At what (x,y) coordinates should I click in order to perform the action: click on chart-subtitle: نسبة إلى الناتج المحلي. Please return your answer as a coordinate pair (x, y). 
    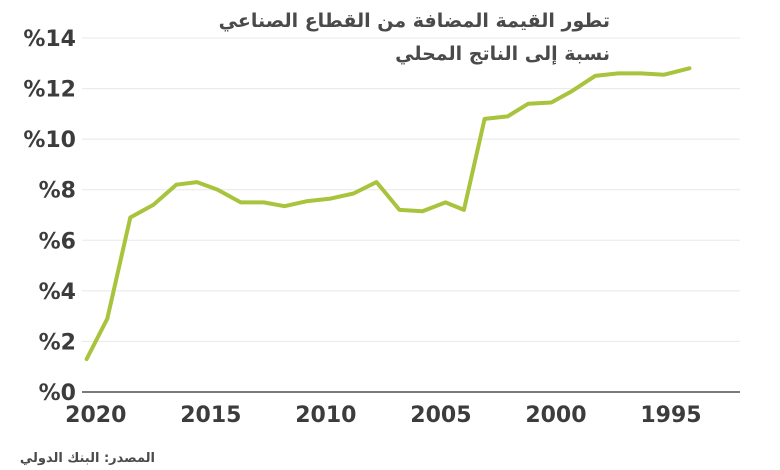
    Looking at the image, I should click on (502, 54).